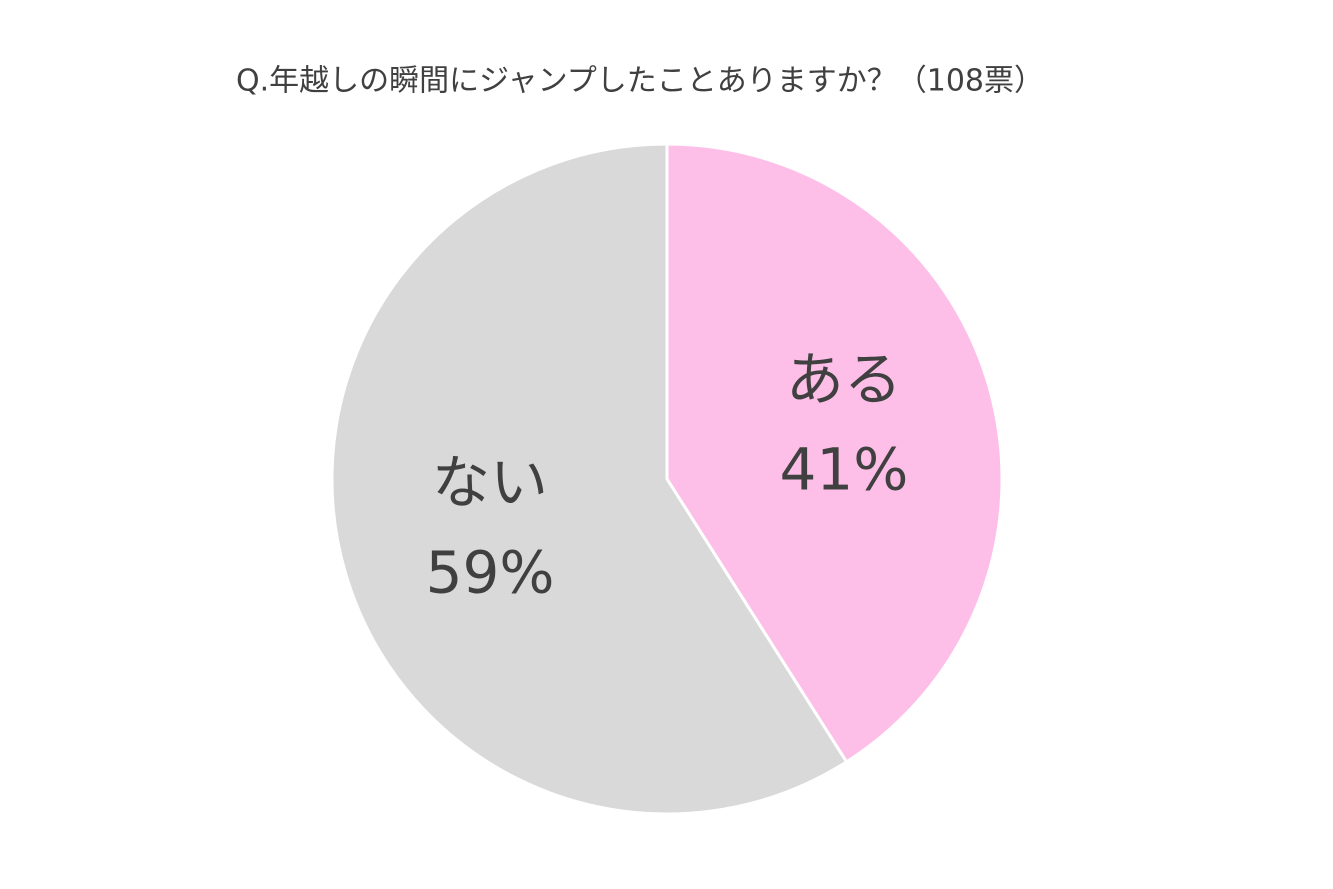 The image size is (1333, 889). I want to click on chart-title: Q.年越しの瞬間にジャンプしたことありますか？（108票）, so click(640, 81).